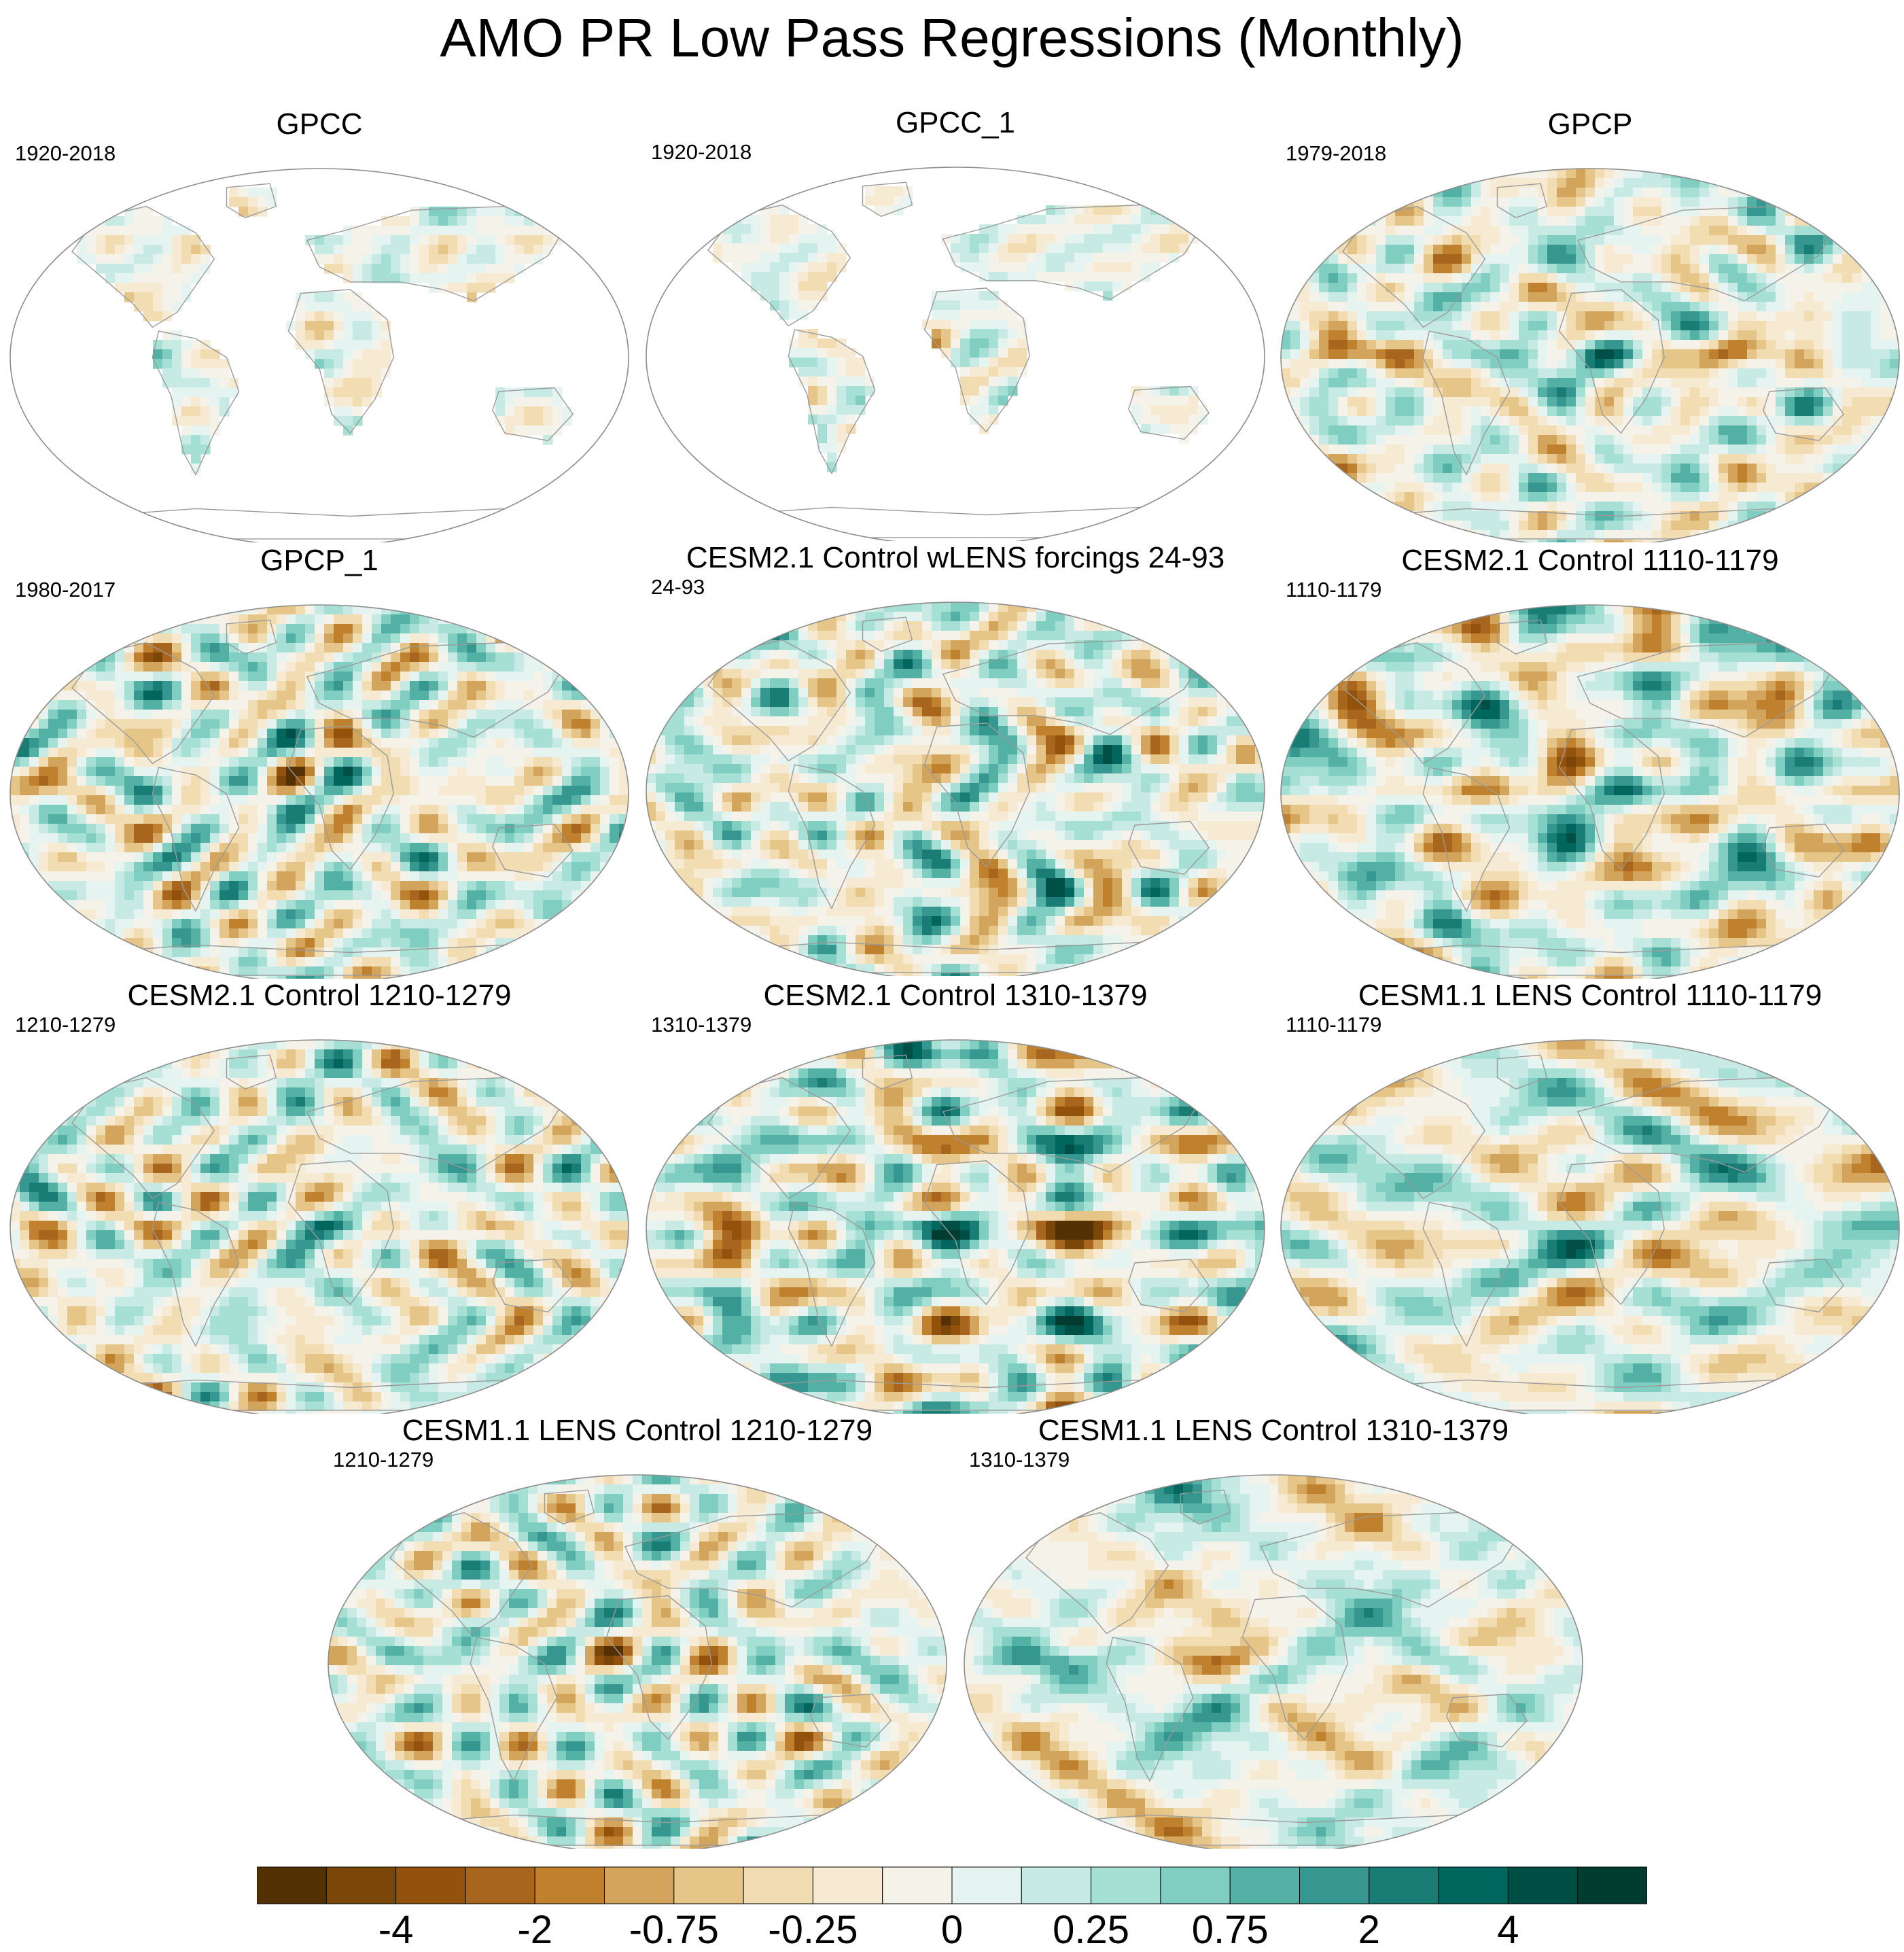 The width and height of the screenshot is (1904, 1952). What do you see at coordinates (65, 590) in the screenshot?
I see `panel-years: 1980-2017` at bounding box center [65, 590].